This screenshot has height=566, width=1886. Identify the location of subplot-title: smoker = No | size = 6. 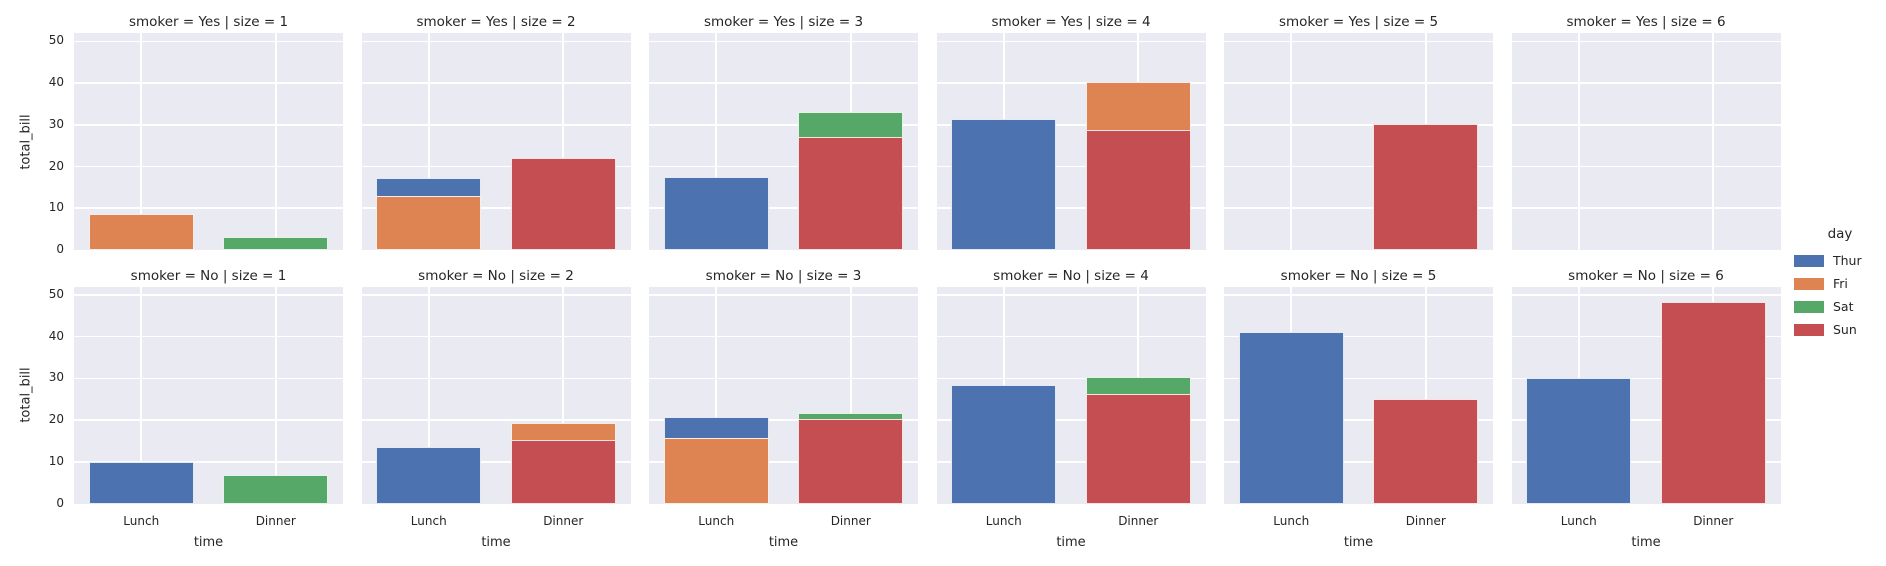
(1646, 275).